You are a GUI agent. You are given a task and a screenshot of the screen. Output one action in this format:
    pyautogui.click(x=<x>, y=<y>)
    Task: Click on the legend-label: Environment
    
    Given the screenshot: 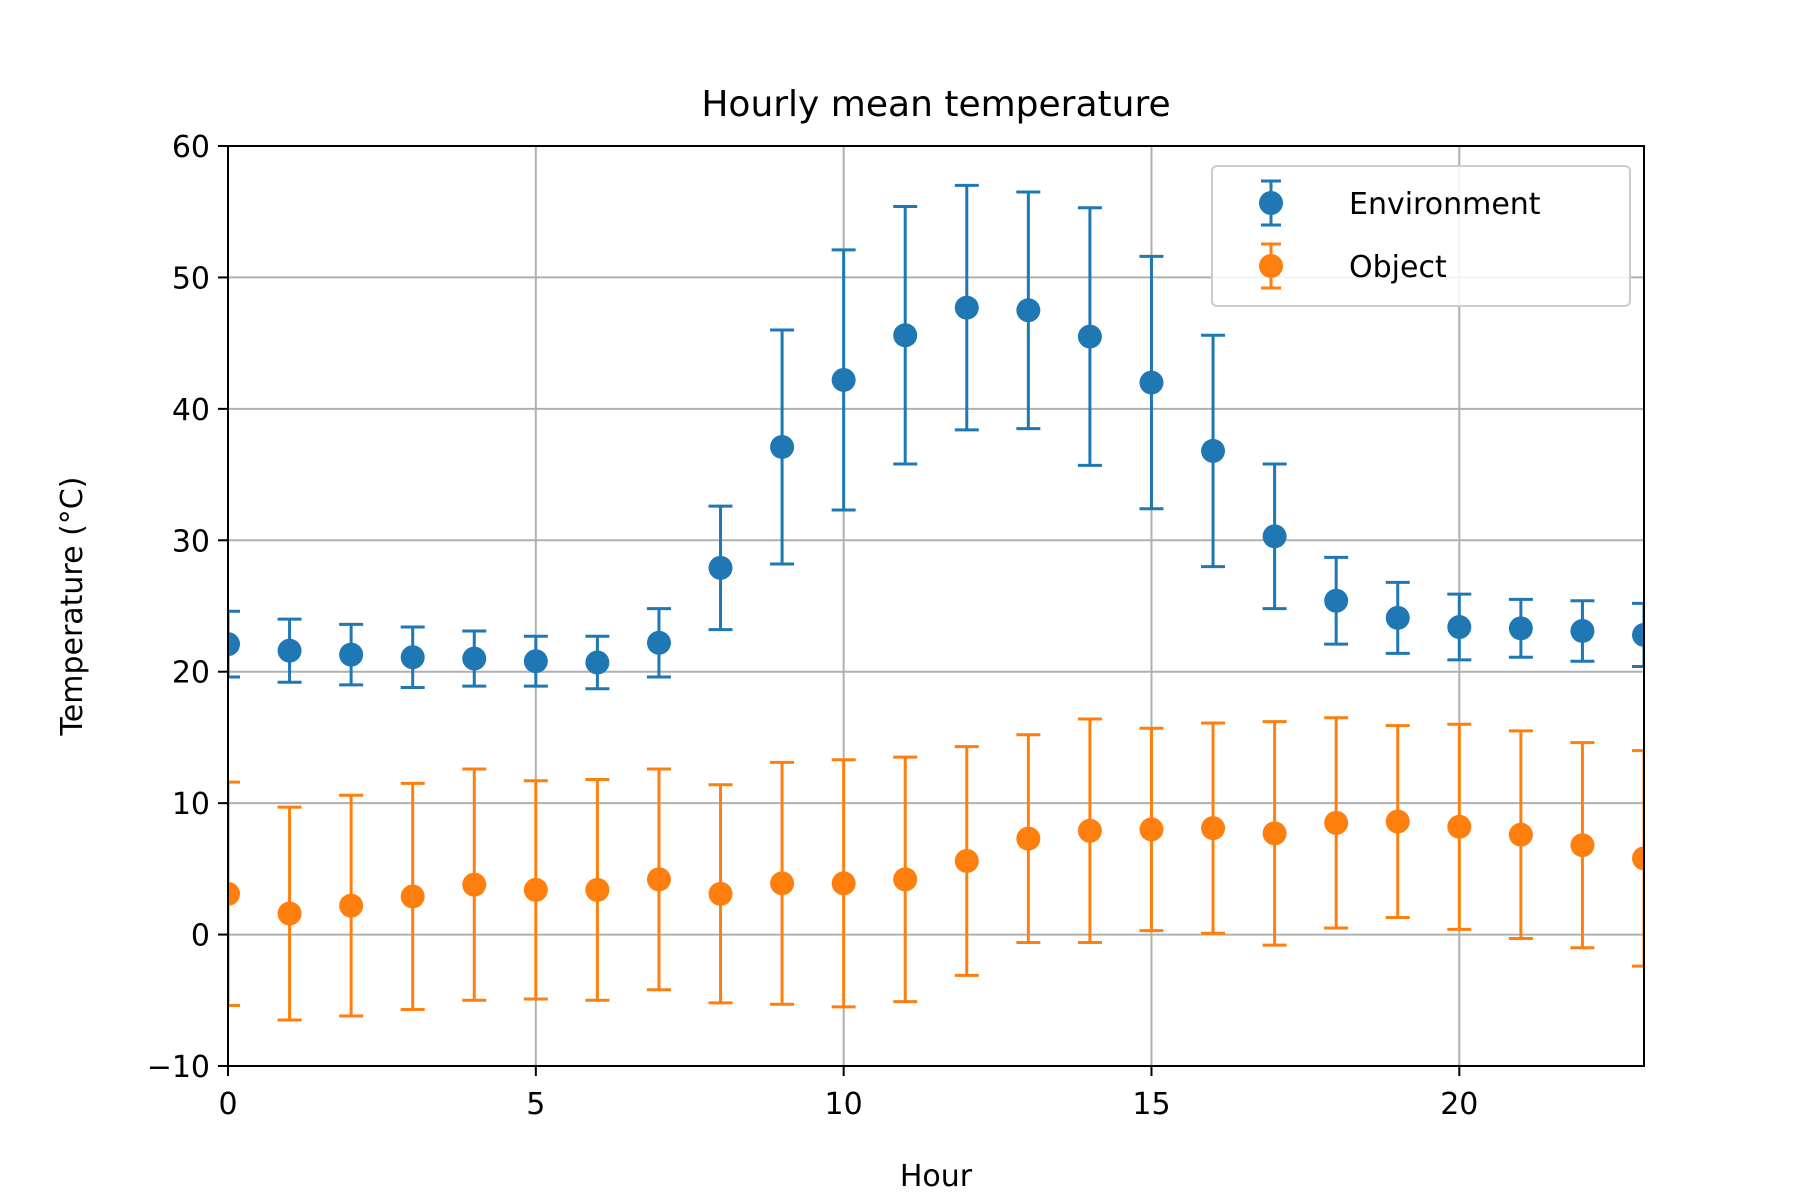 What is the action you would take?
    pyautogui.click(x=1445, y=204)
    